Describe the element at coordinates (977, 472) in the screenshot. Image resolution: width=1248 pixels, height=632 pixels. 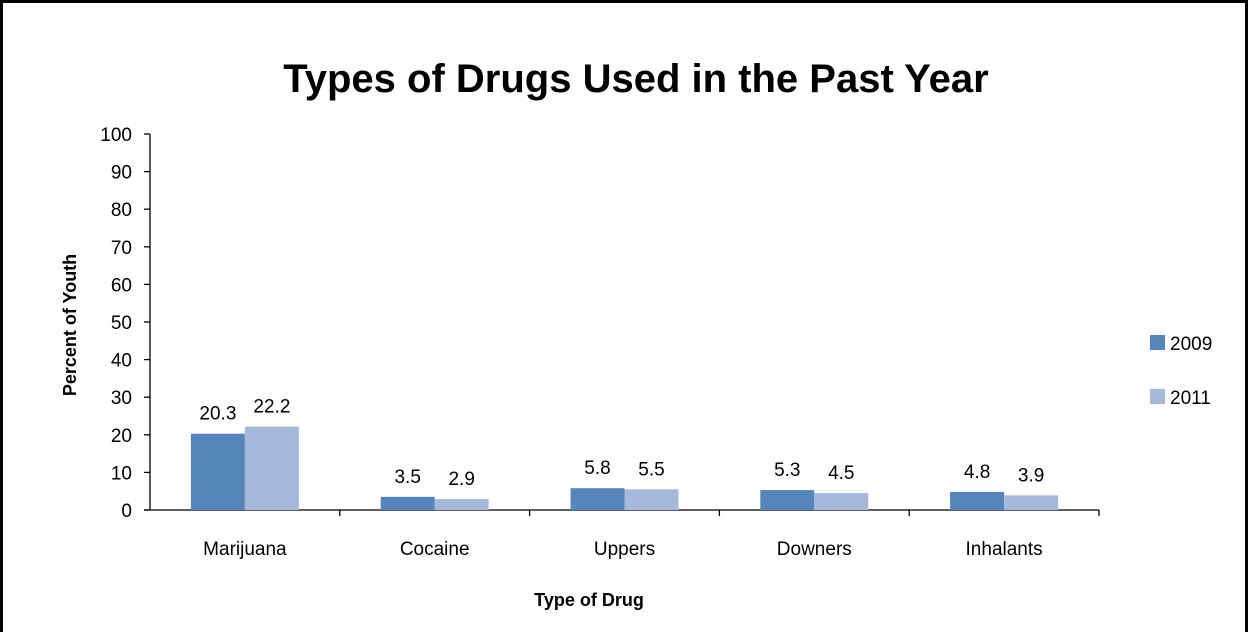
I see `data-label-2009-inhalants: 4.8` at that location.